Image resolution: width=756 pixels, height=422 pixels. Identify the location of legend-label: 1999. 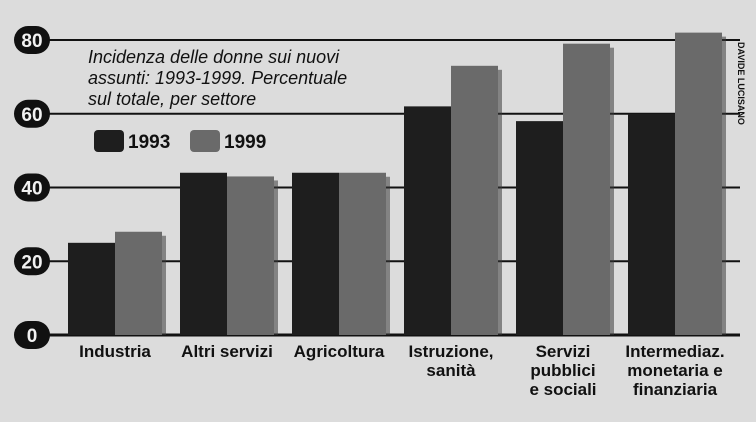
(245, 142).